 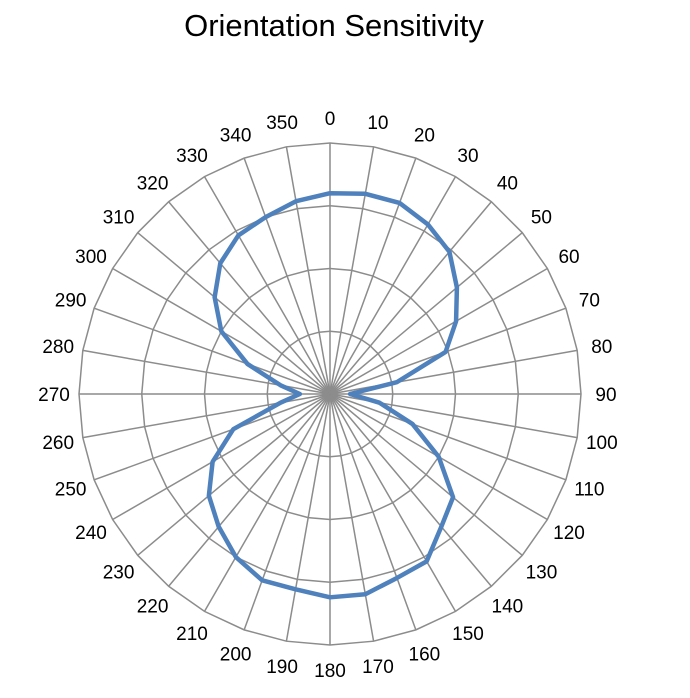 I want to click on tick-label: 150, so click(x=468, y=634).